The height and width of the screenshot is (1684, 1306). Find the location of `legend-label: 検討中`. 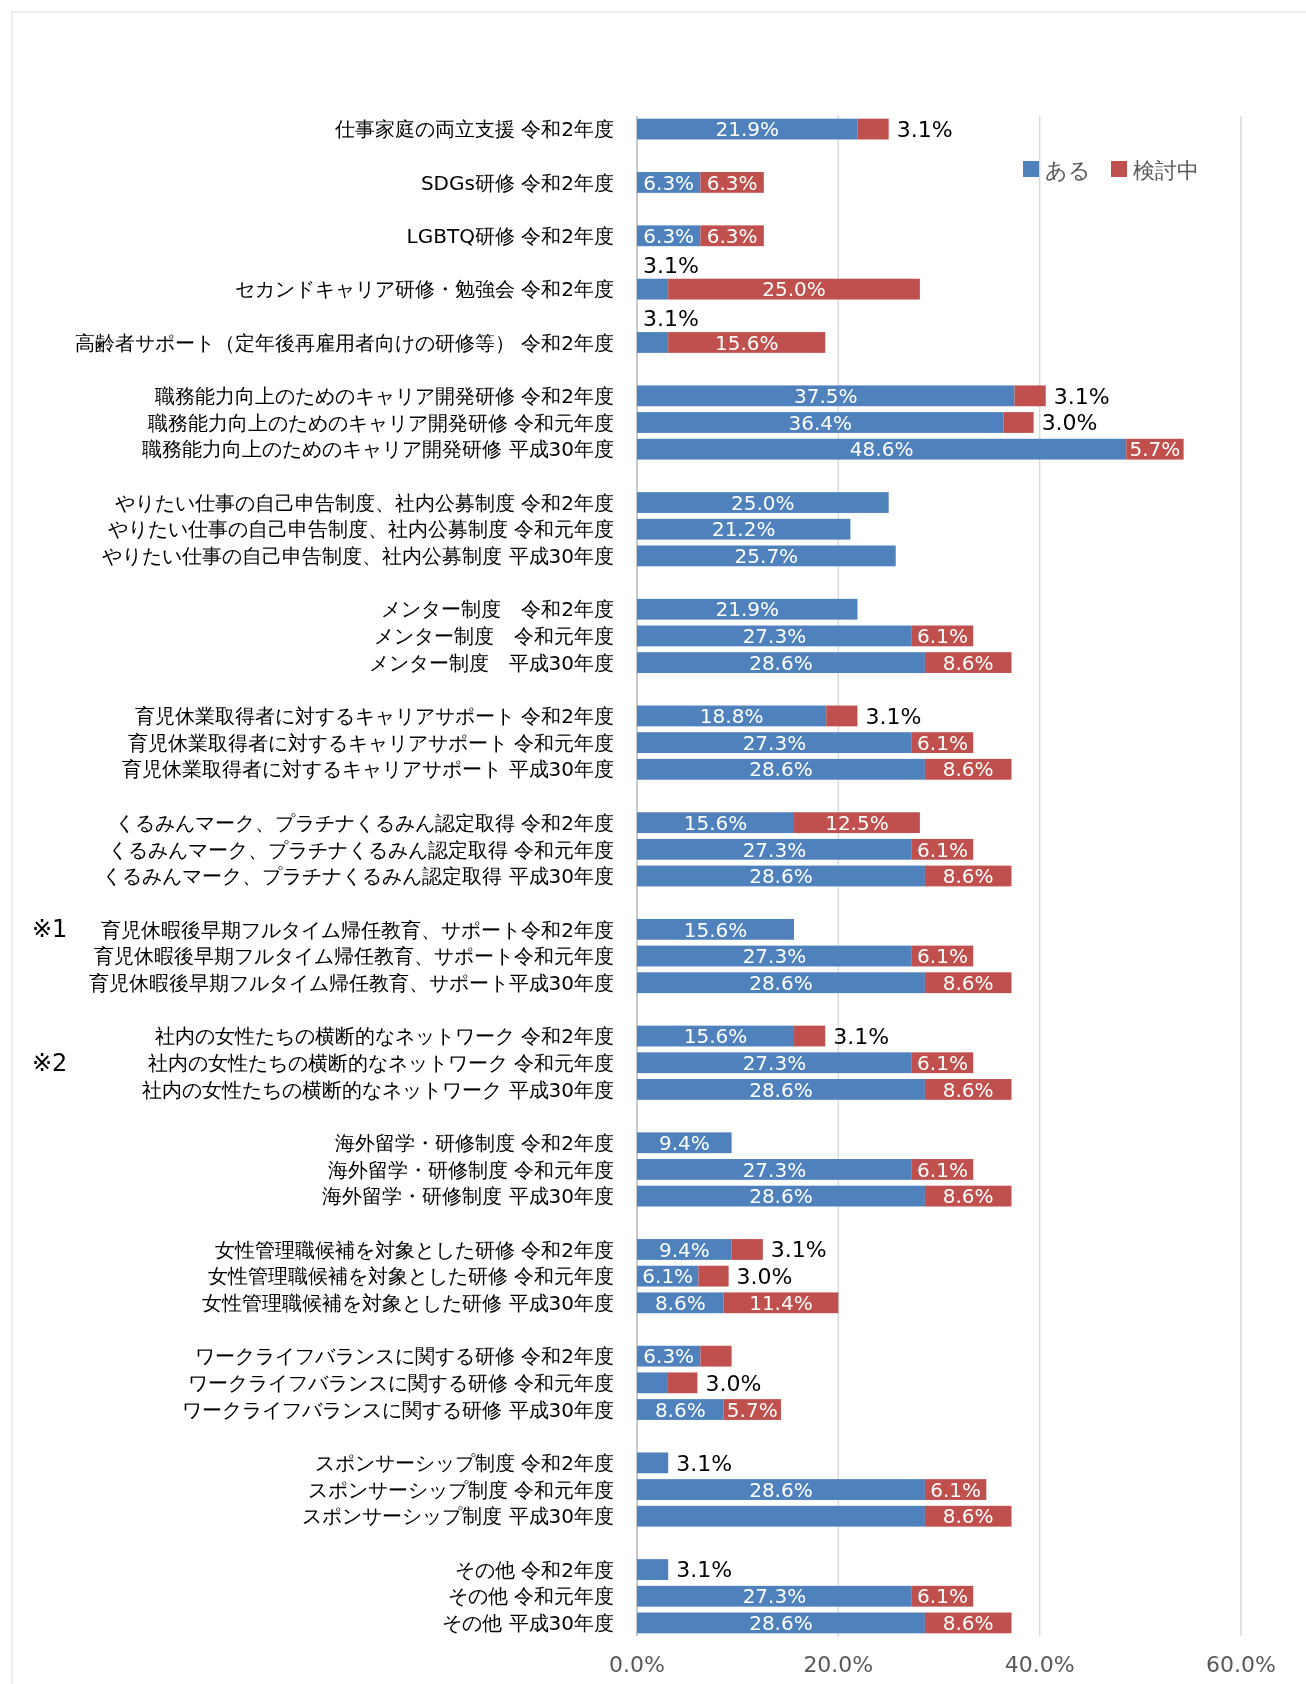

legend-label: 検討中 is located at coordinates (1166, 170).